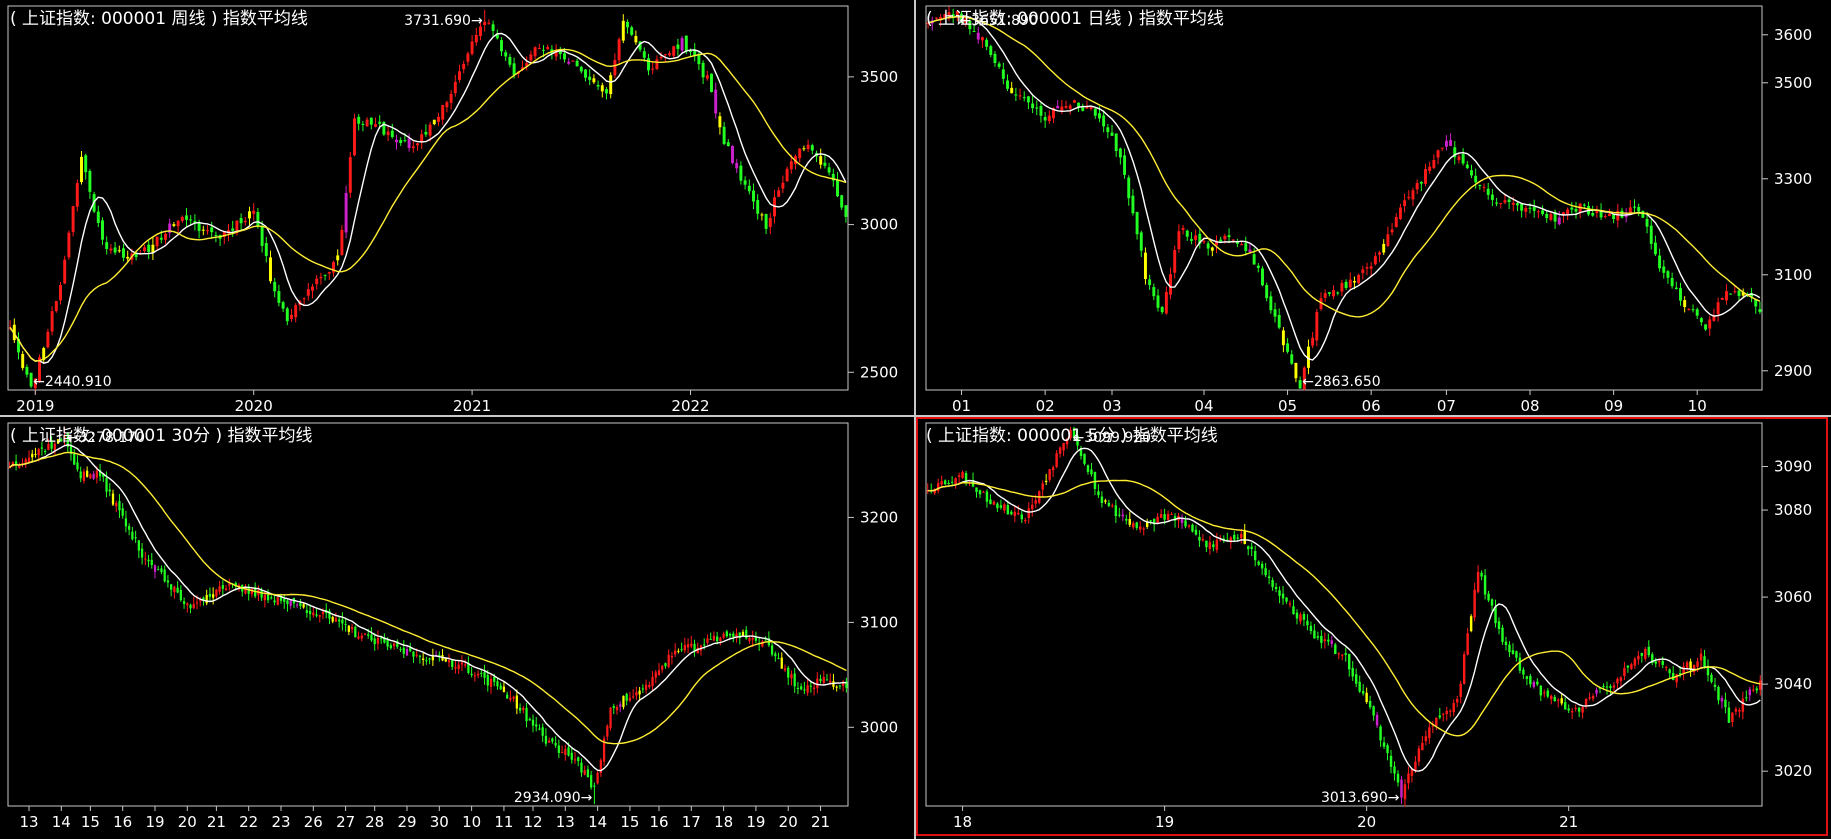 Image resolution: width=1831 pixels, height=839 pixels. I want to click on daily-panel-title: ( 上证指数: 000001 日线 ) 指数平均线, so click(1075, 19).